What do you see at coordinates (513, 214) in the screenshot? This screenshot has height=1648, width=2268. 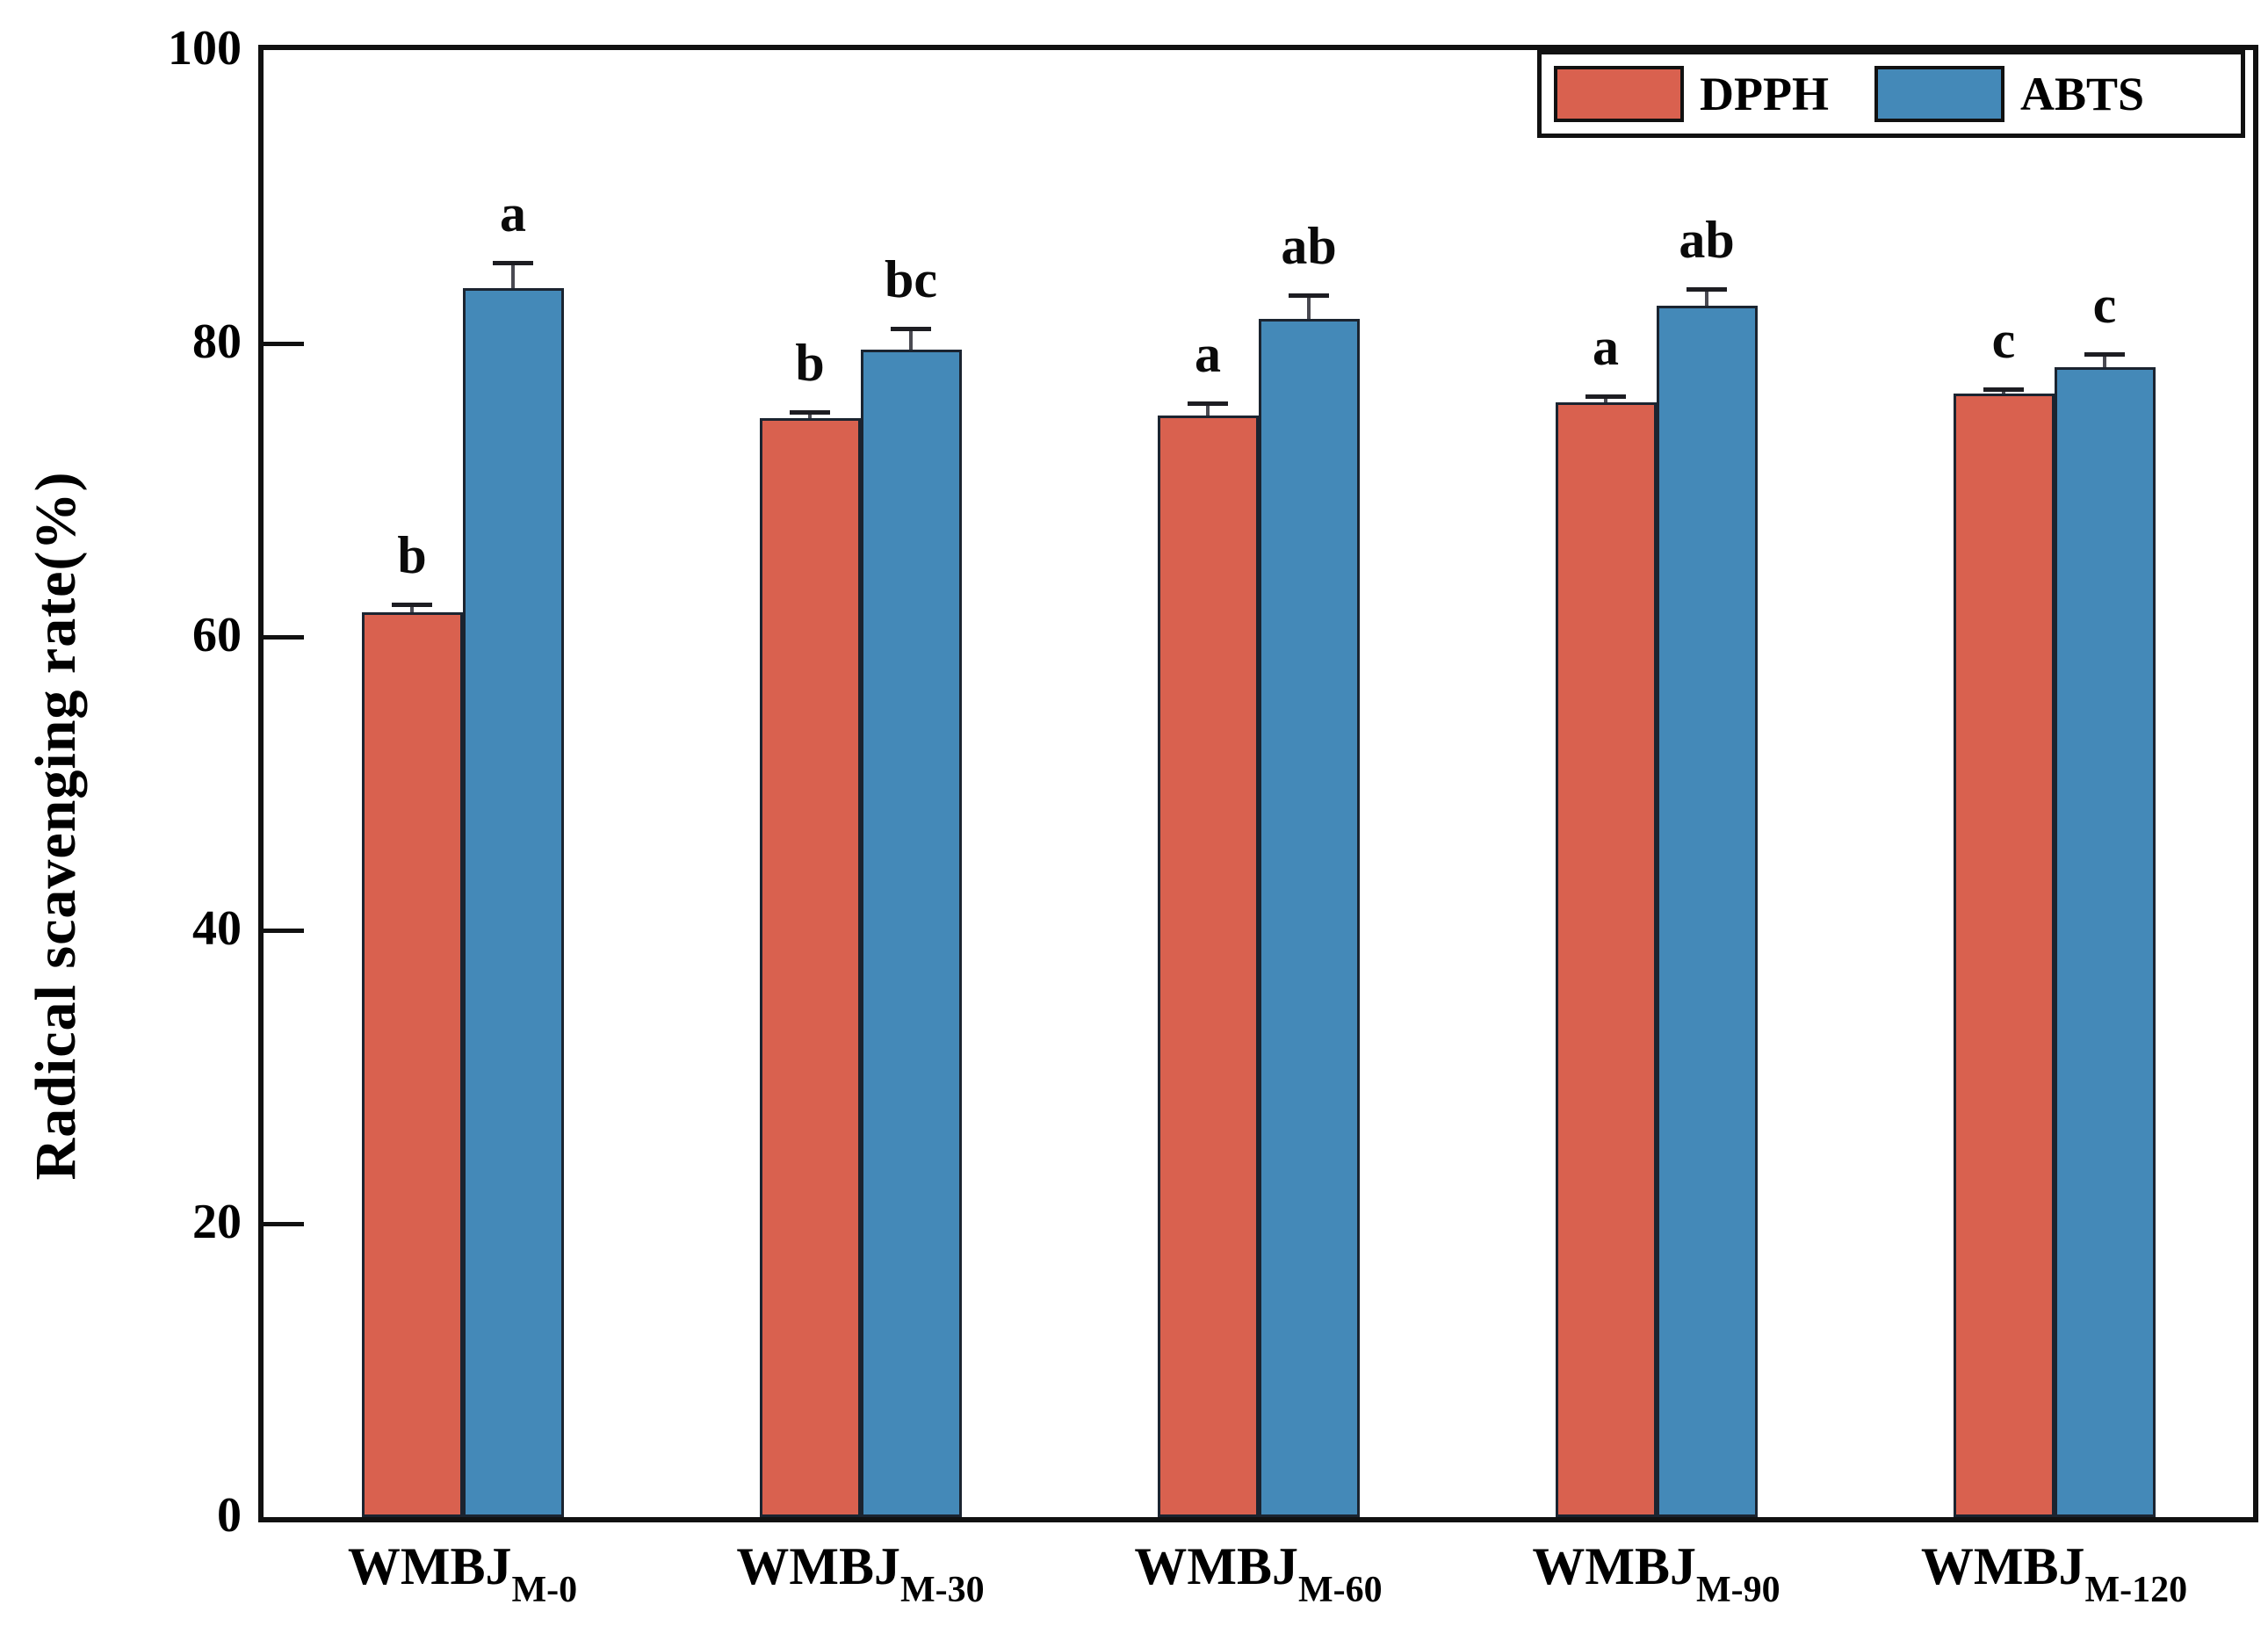 I see `sig-letter-abts-0: a` at bounding box center [513, 214].